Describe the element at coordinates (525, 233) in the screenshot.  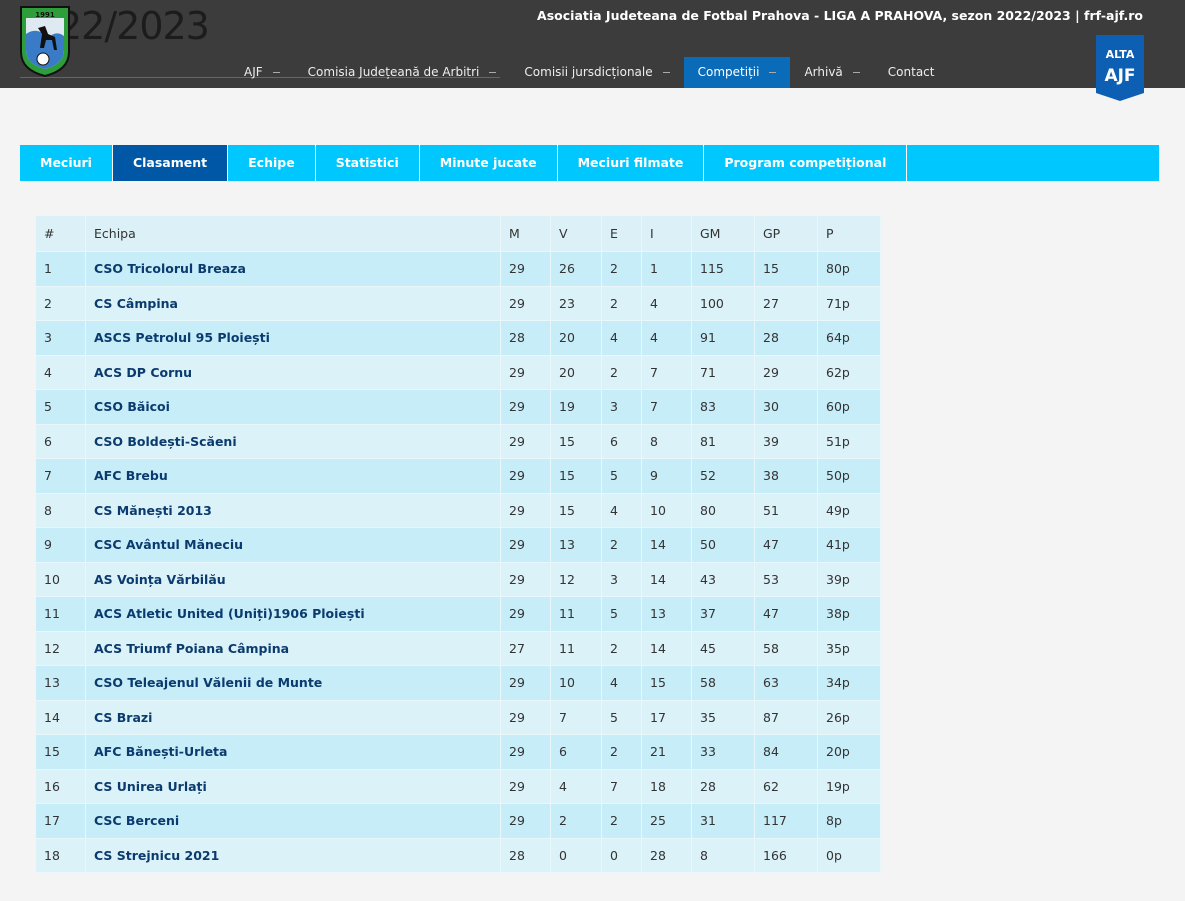
I see `column-header: M` at that location.